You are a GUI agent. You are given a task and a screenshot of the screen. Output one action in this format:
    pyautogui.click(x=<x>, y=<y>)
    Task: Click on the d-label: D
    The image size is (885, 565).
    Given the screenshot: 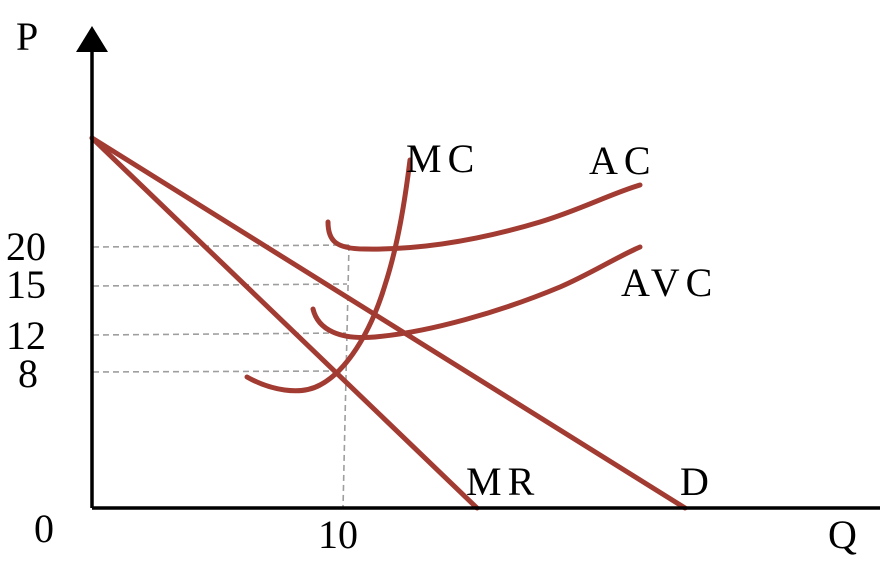 What is the action you would take?
    pyautogui.click(x=697, y=481)
    